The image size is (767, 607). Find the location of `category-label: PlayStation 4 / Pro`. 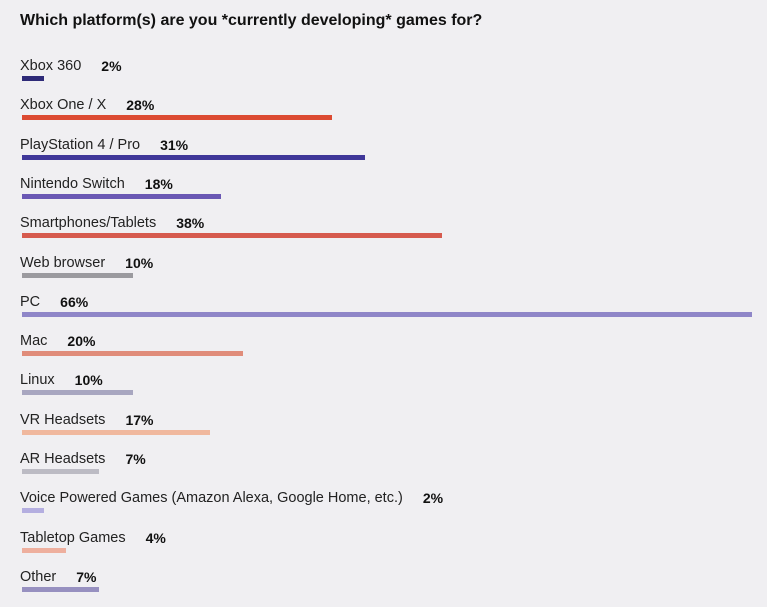

category-label: PlayStation 4 / Pro is located at coordinates (80, 144).